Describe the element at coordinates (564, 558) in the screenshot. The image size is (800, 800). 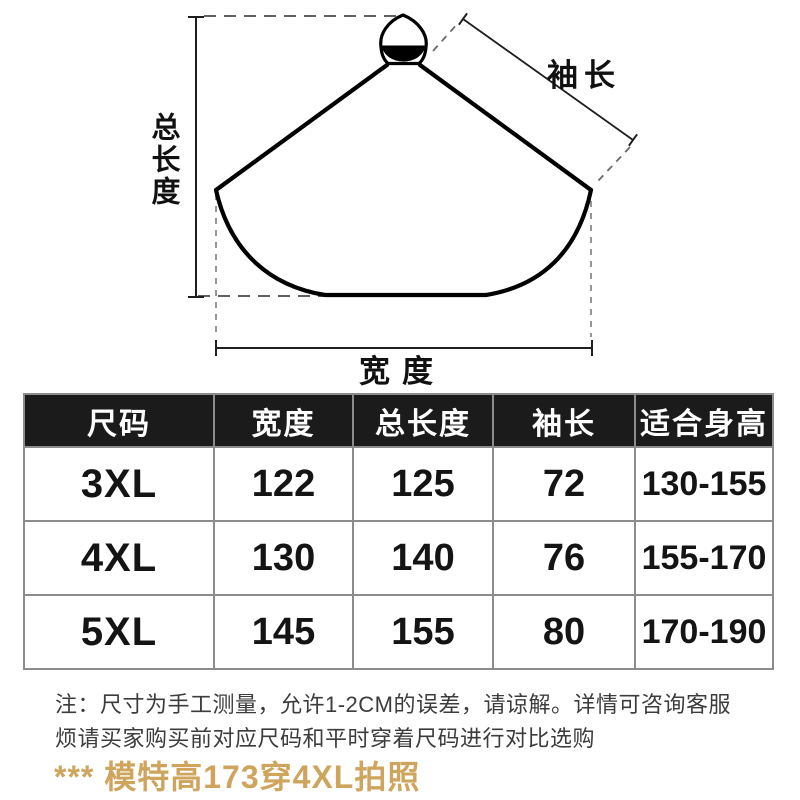
I see `cell-sleeve: 76` at that location.